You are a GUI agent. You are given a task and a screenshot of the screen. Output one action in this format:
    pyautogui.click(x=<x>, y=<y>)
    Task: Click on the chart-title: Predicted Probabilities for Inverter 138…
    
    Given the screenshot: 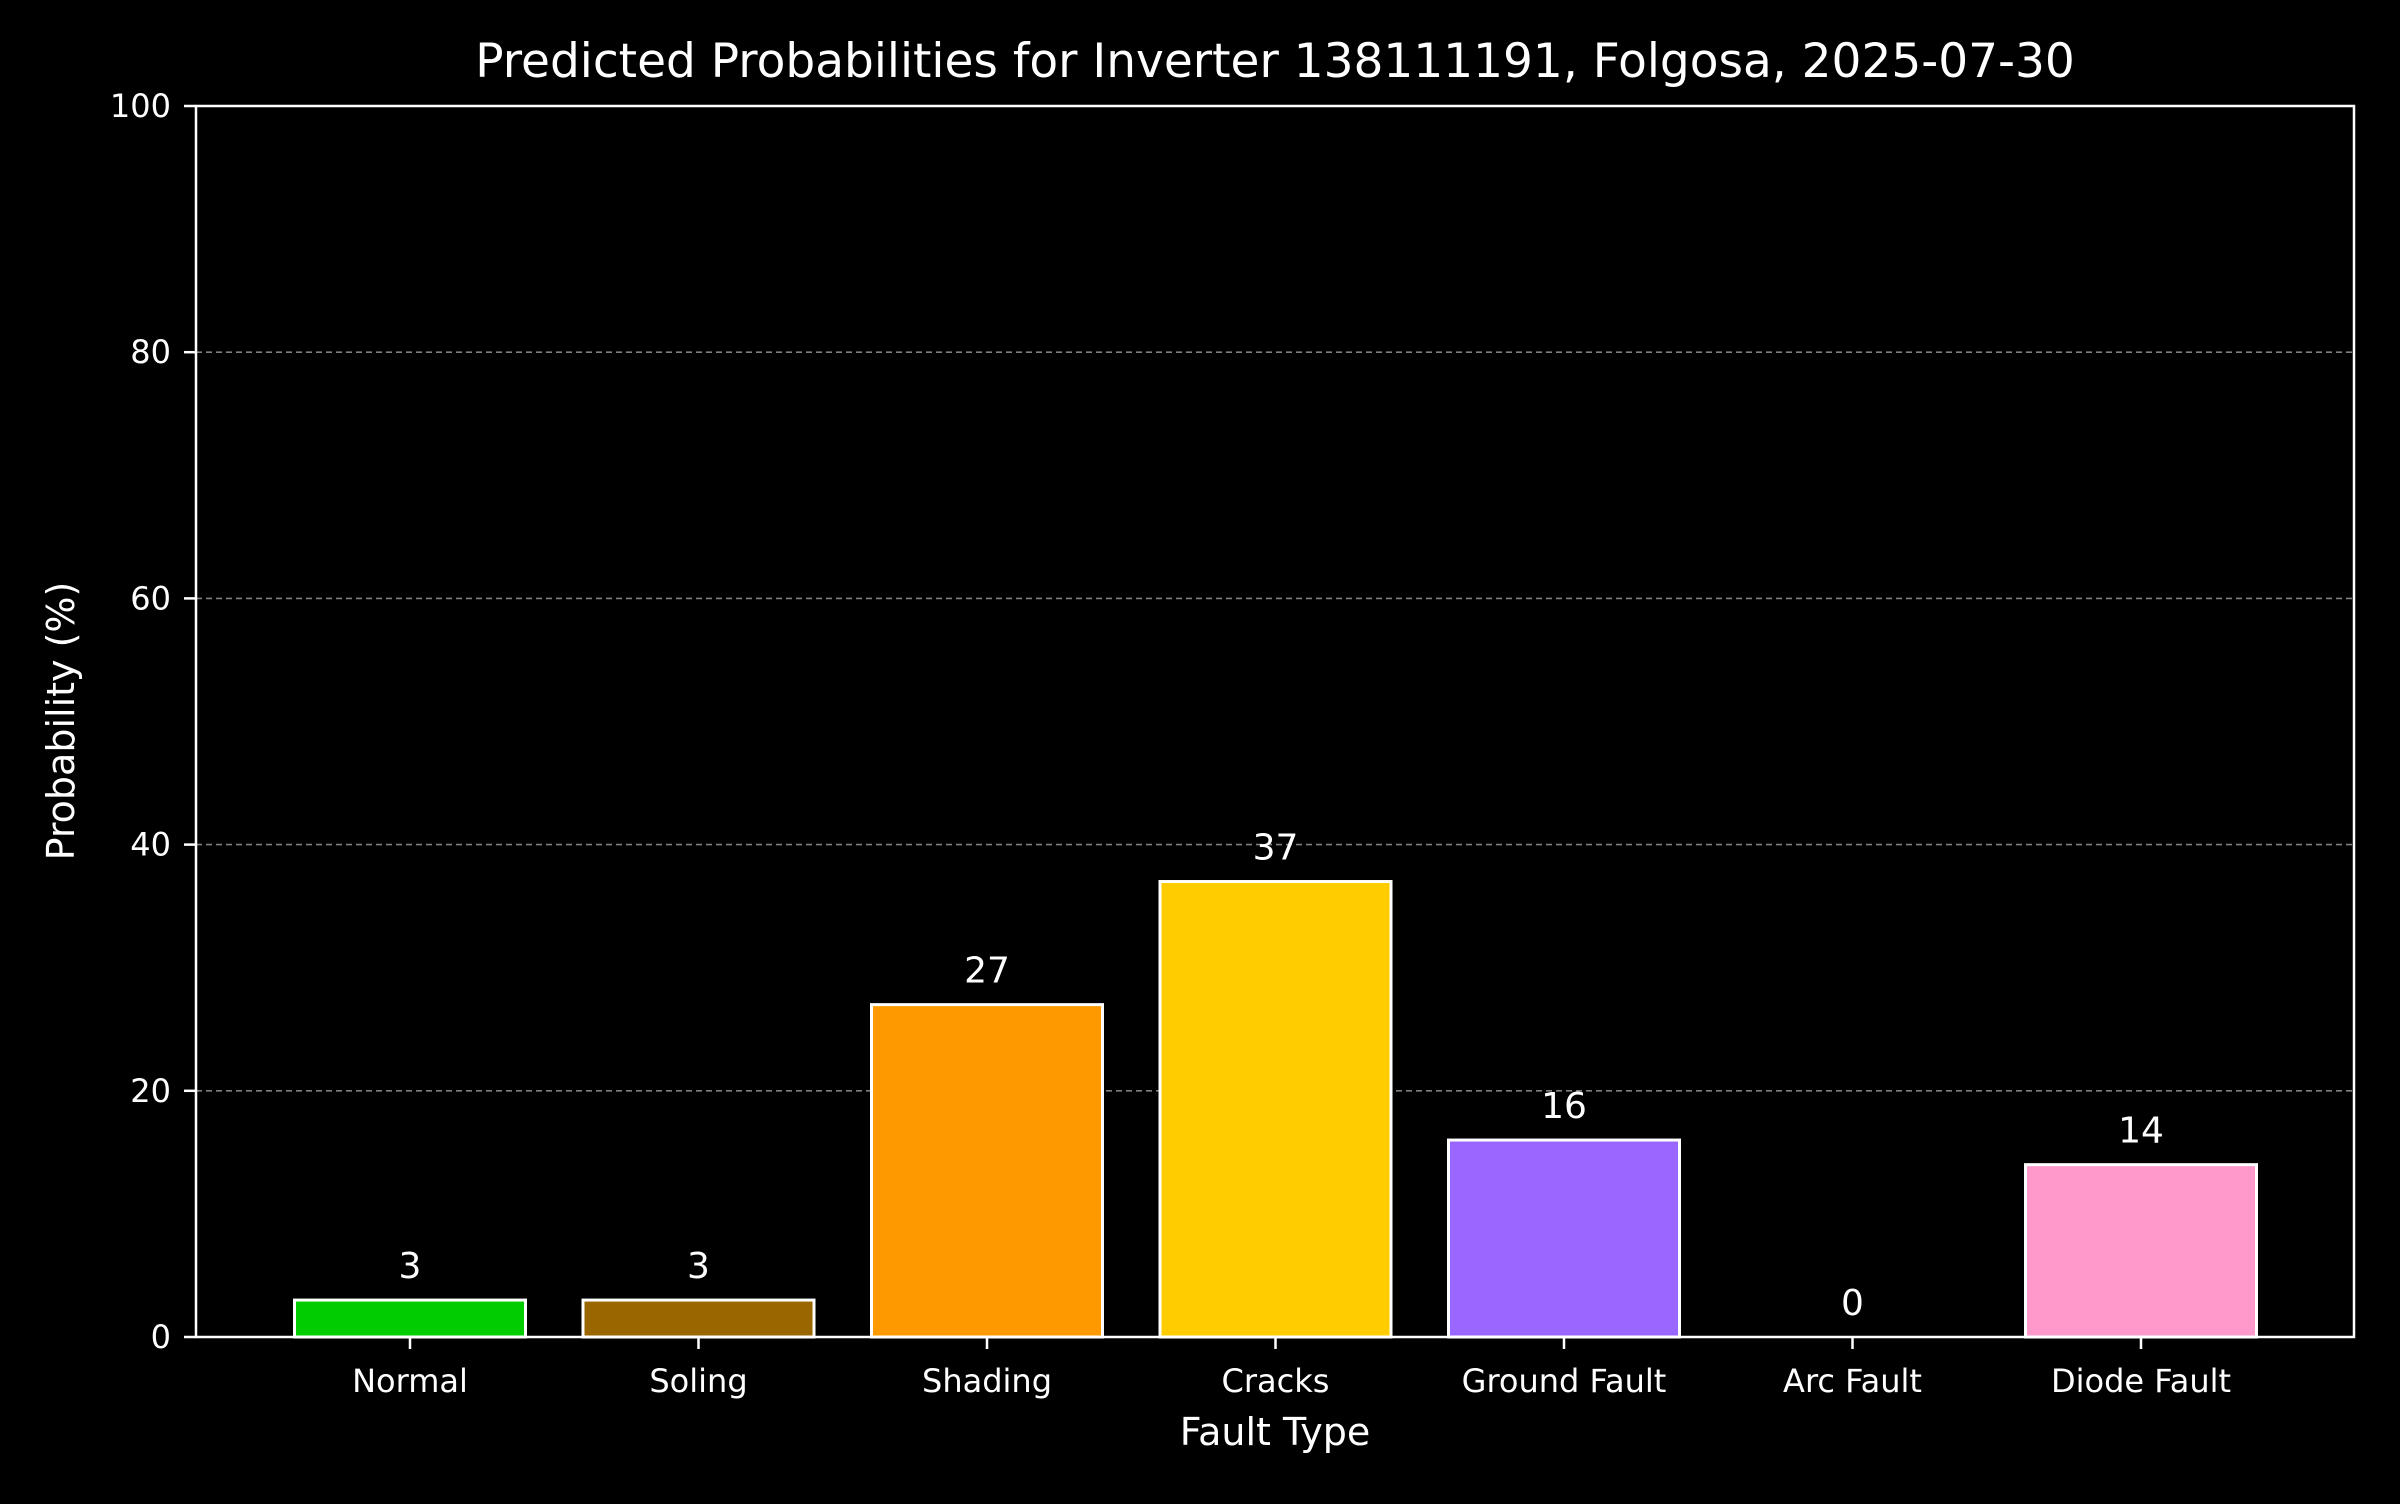 What is the action you would take?
    pyautogui.click(x=1275, y=61)
    